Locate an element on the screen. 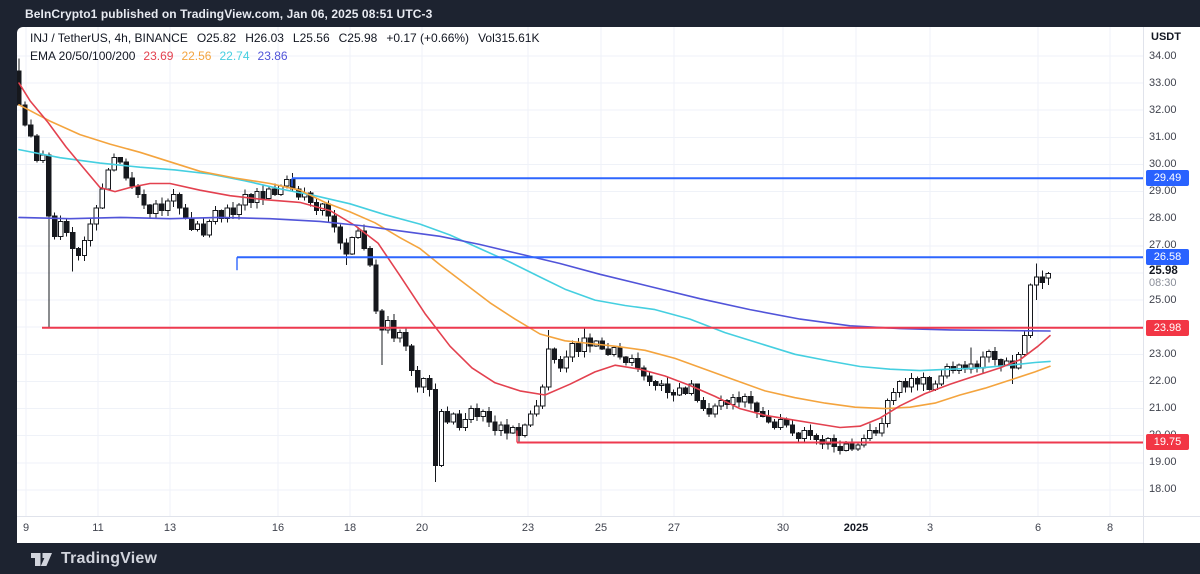 The image size is (1200, 574). time-tick-label: 6 is located at coordinates (1038, 528).